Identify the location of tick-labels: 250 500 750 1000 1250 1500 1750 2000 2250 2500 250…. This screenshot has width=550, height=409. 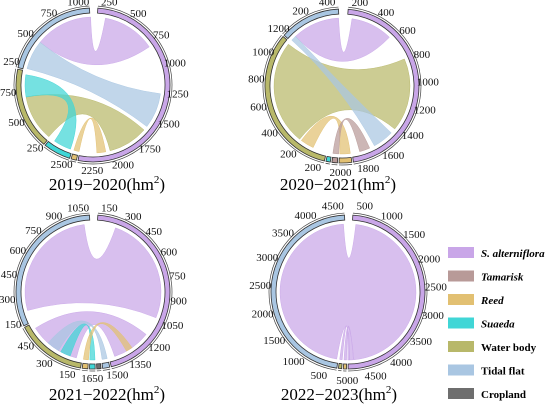
(94, 88).